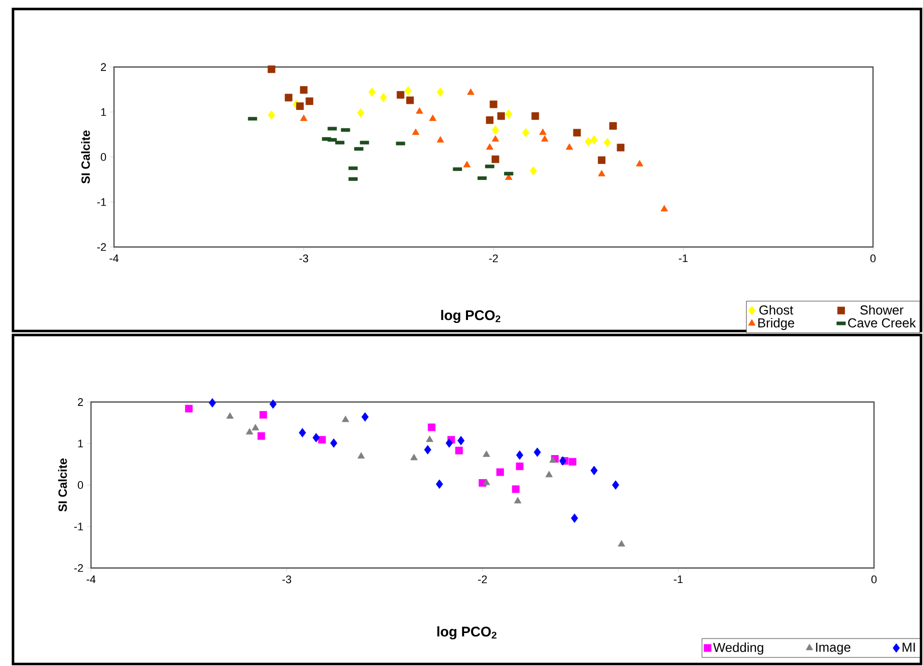 The width and height of the screenshot is (923, 666). Describe the element at coordinates (833, 648) in the screenshot. I see `legend-label: Image` at that location.